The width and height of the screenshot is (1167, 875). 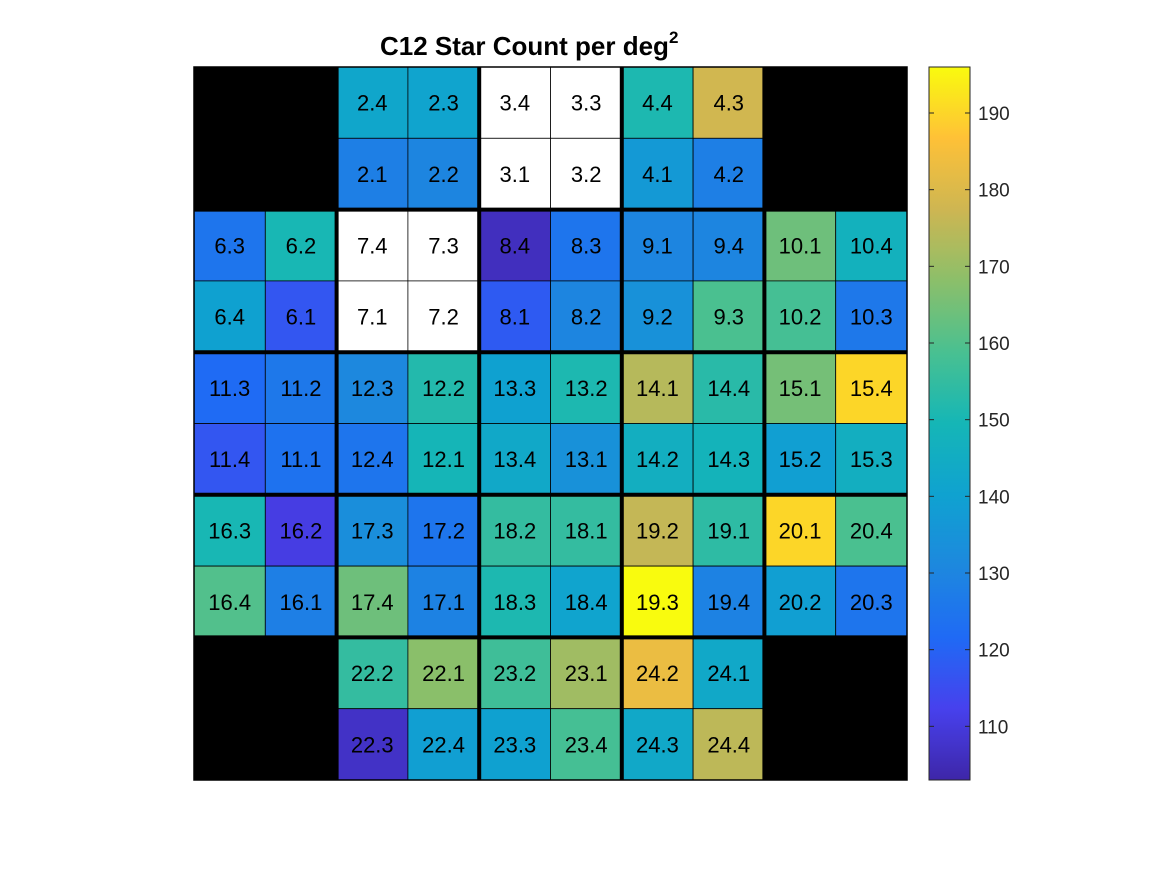 I want to click on cell-label: 17.3, so click(x=372, y=530).